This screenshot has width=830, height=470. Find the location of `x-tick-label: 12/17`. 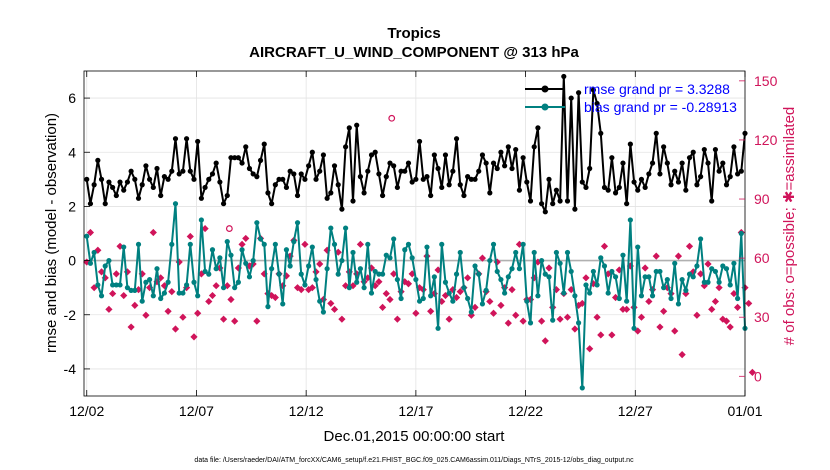

x-tick-label: 12/17 is located at coordinates (415, 411).